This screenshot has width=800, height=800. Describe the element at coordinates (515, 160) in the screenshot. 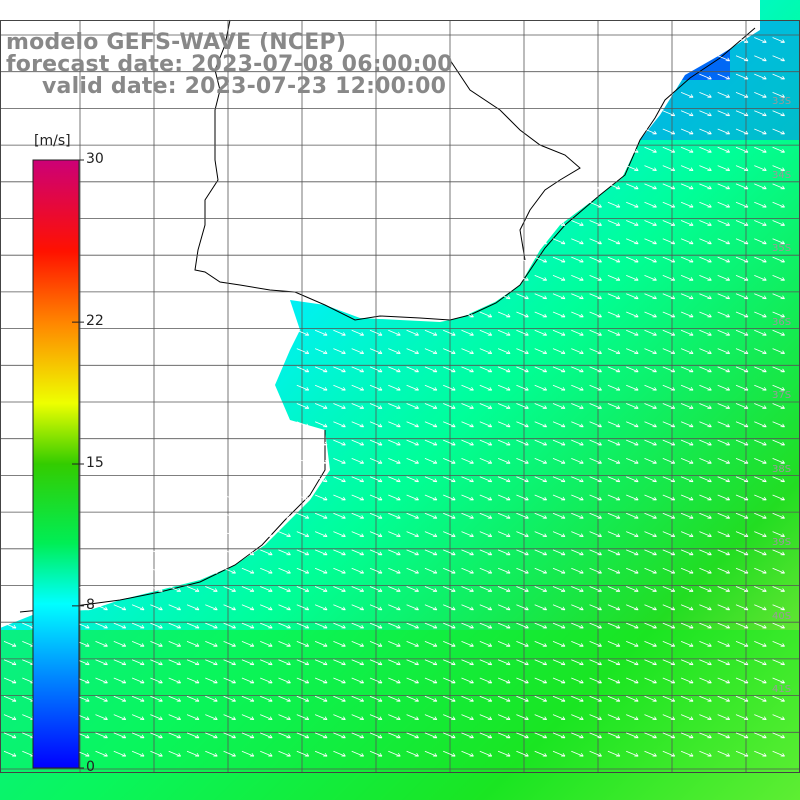

I see `border-line` at that location.